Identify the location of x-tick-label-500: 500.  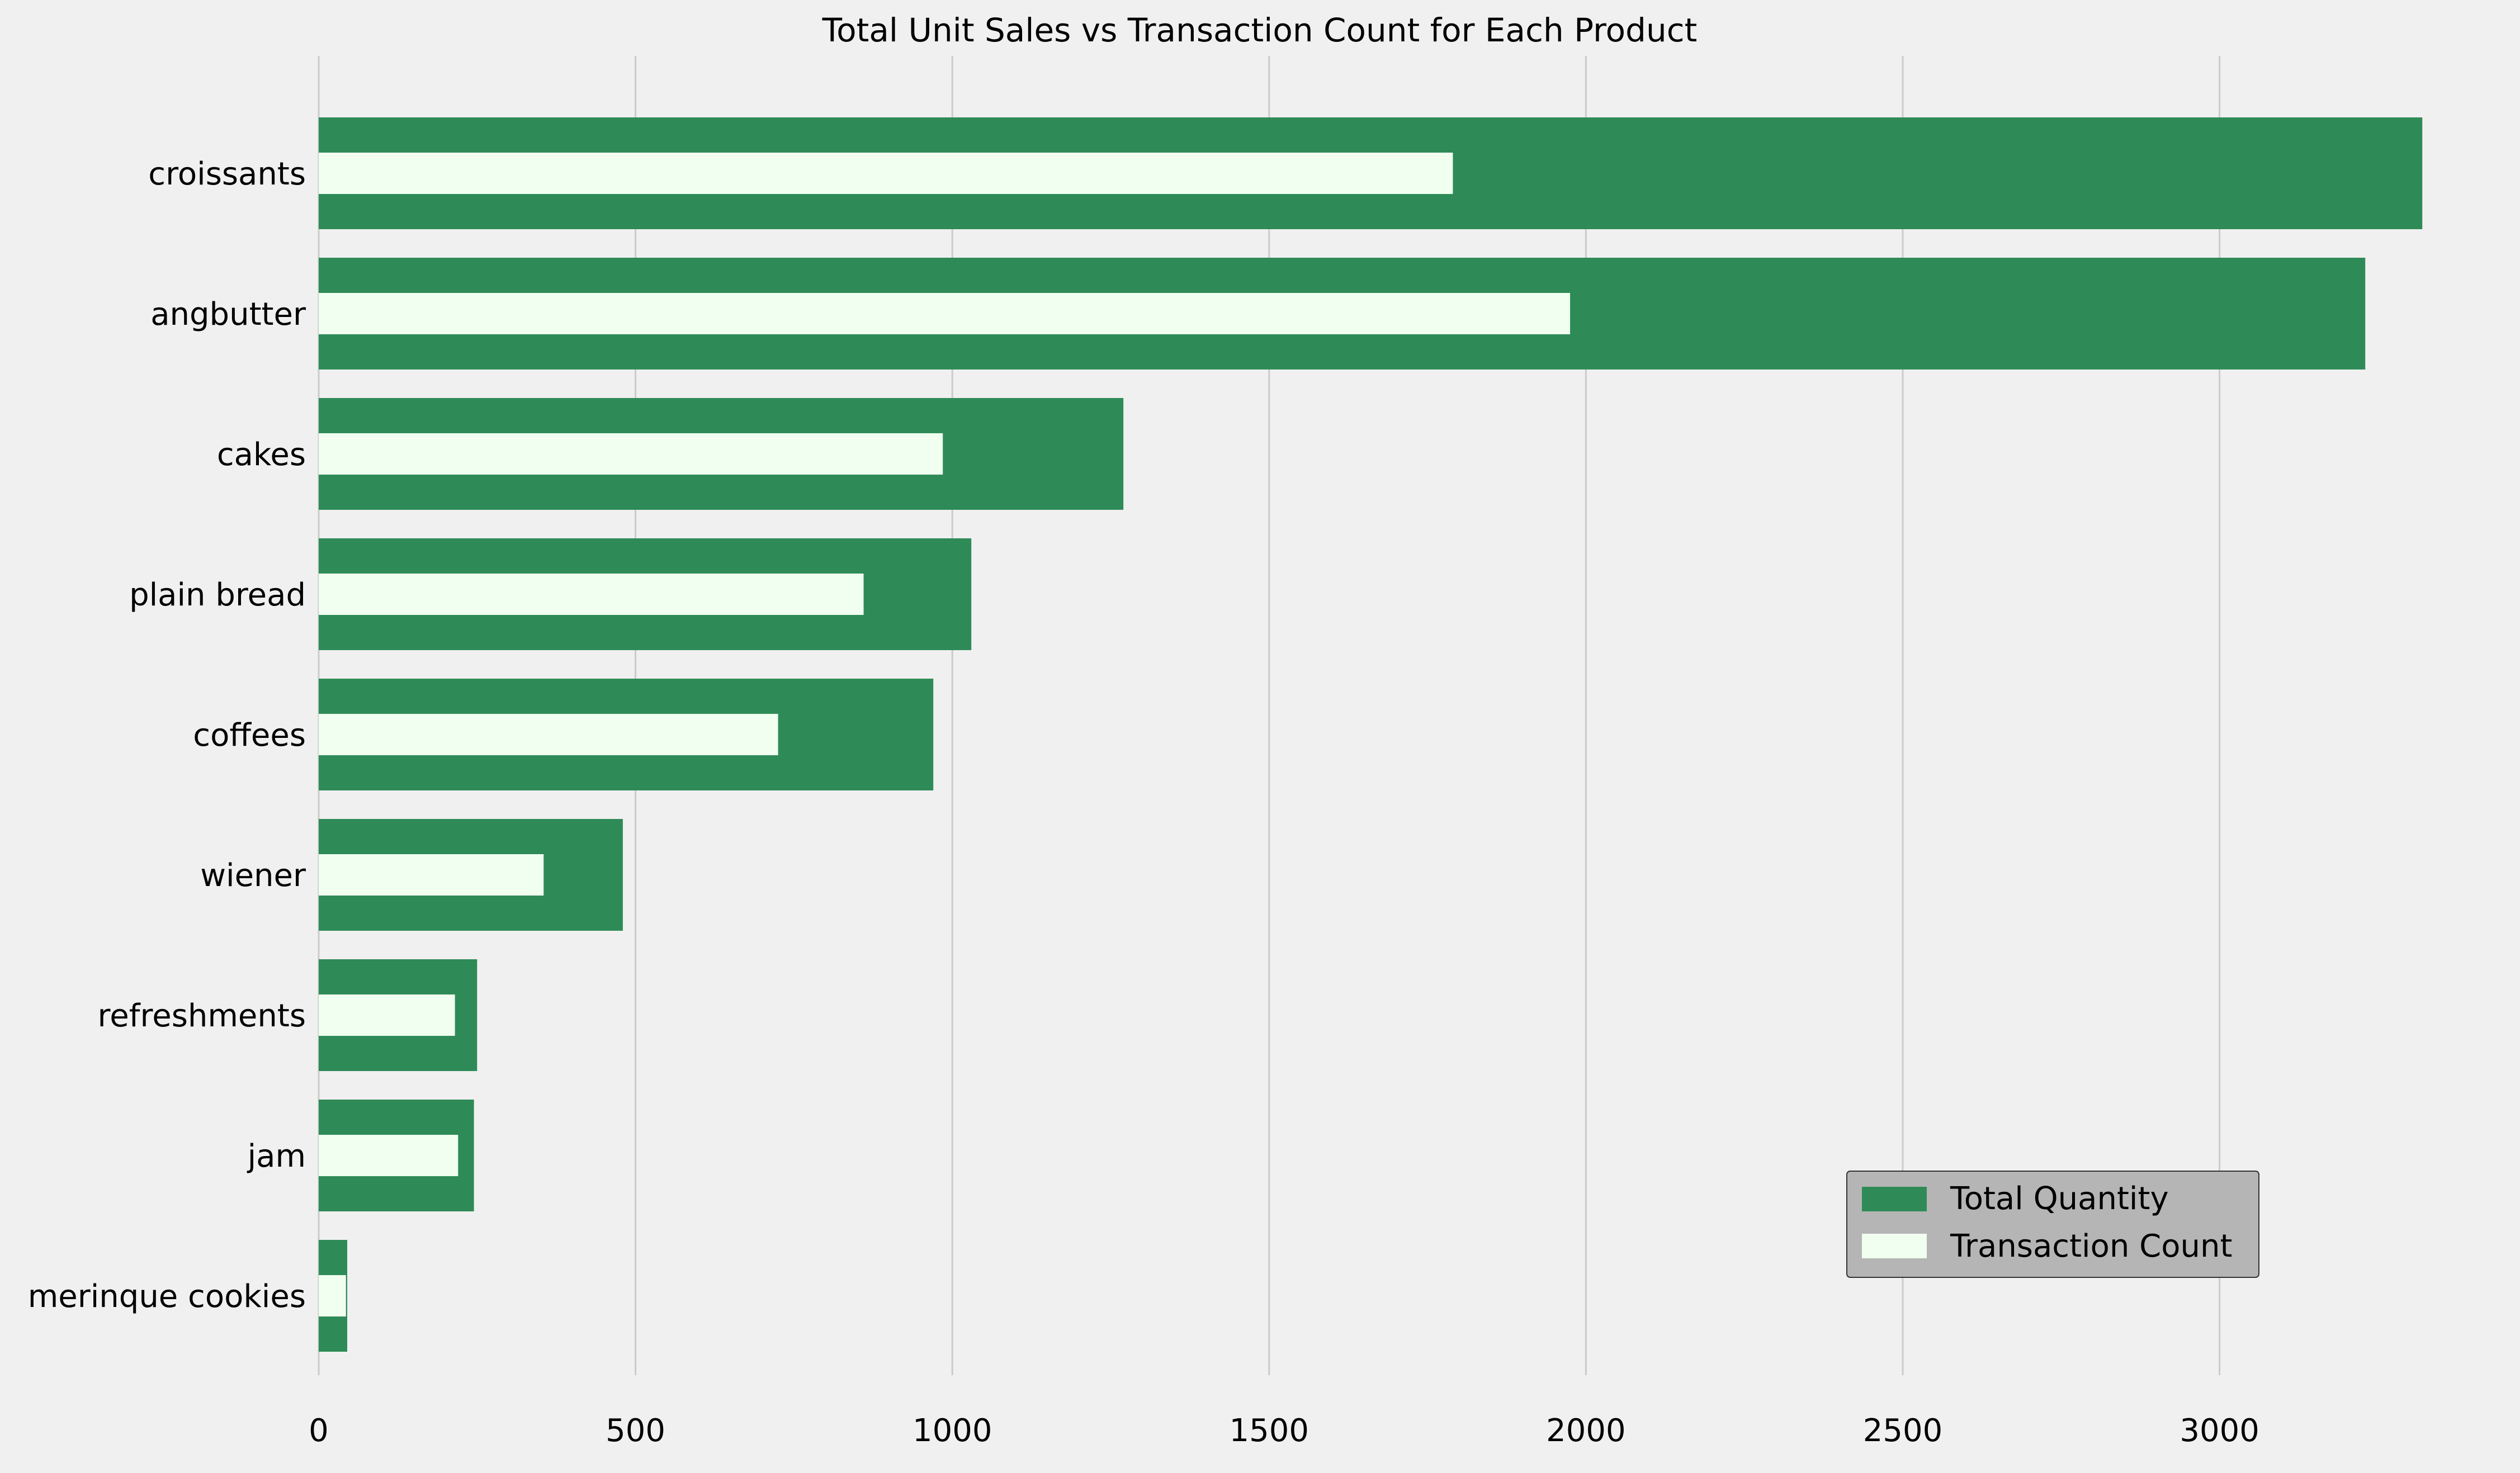
(636, 1431).